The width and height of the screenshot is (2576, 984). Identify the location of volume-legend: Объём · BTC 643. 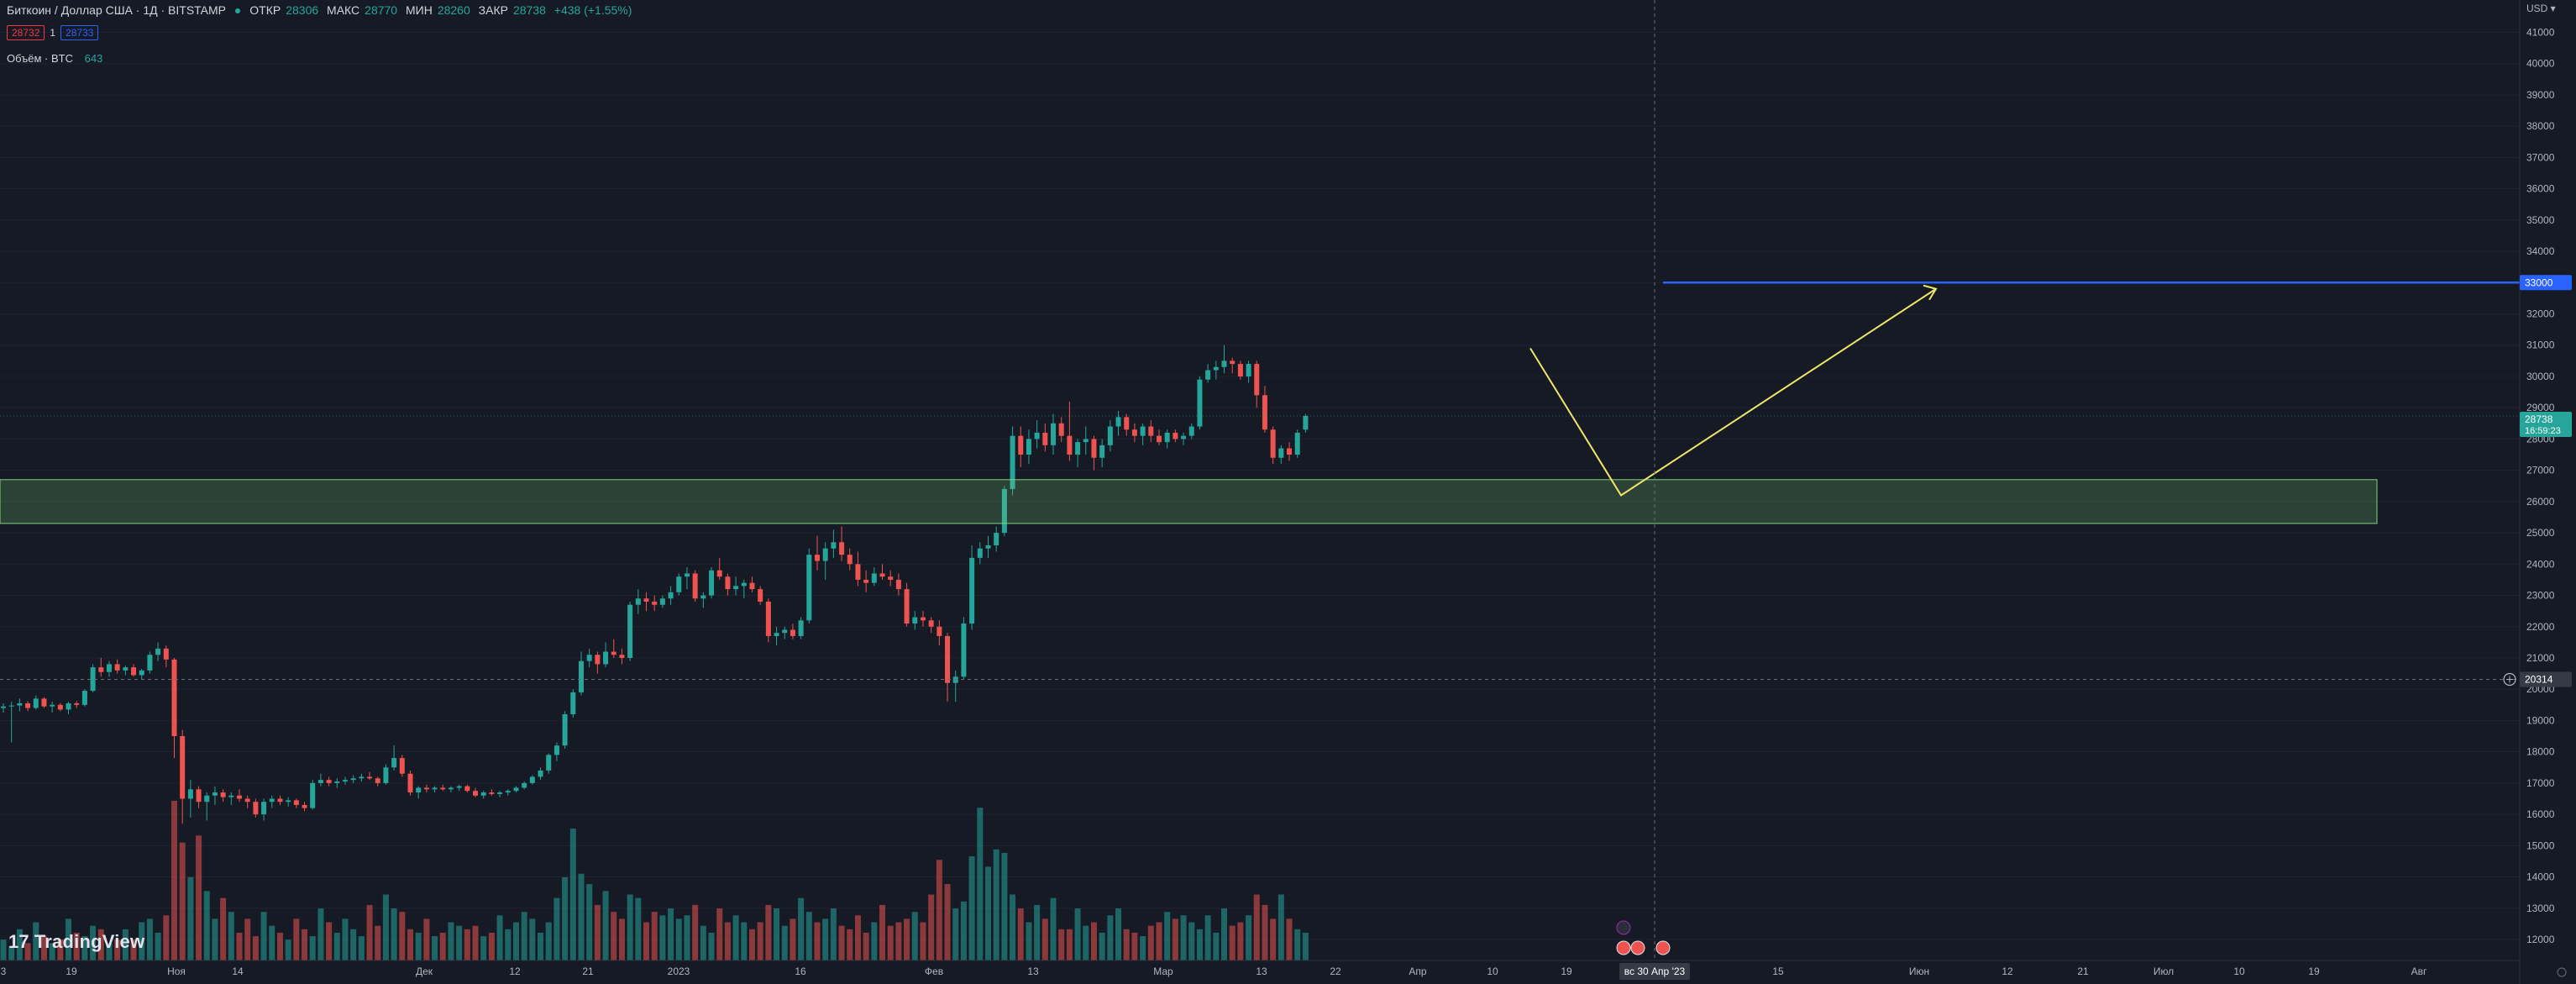
(54, 58).